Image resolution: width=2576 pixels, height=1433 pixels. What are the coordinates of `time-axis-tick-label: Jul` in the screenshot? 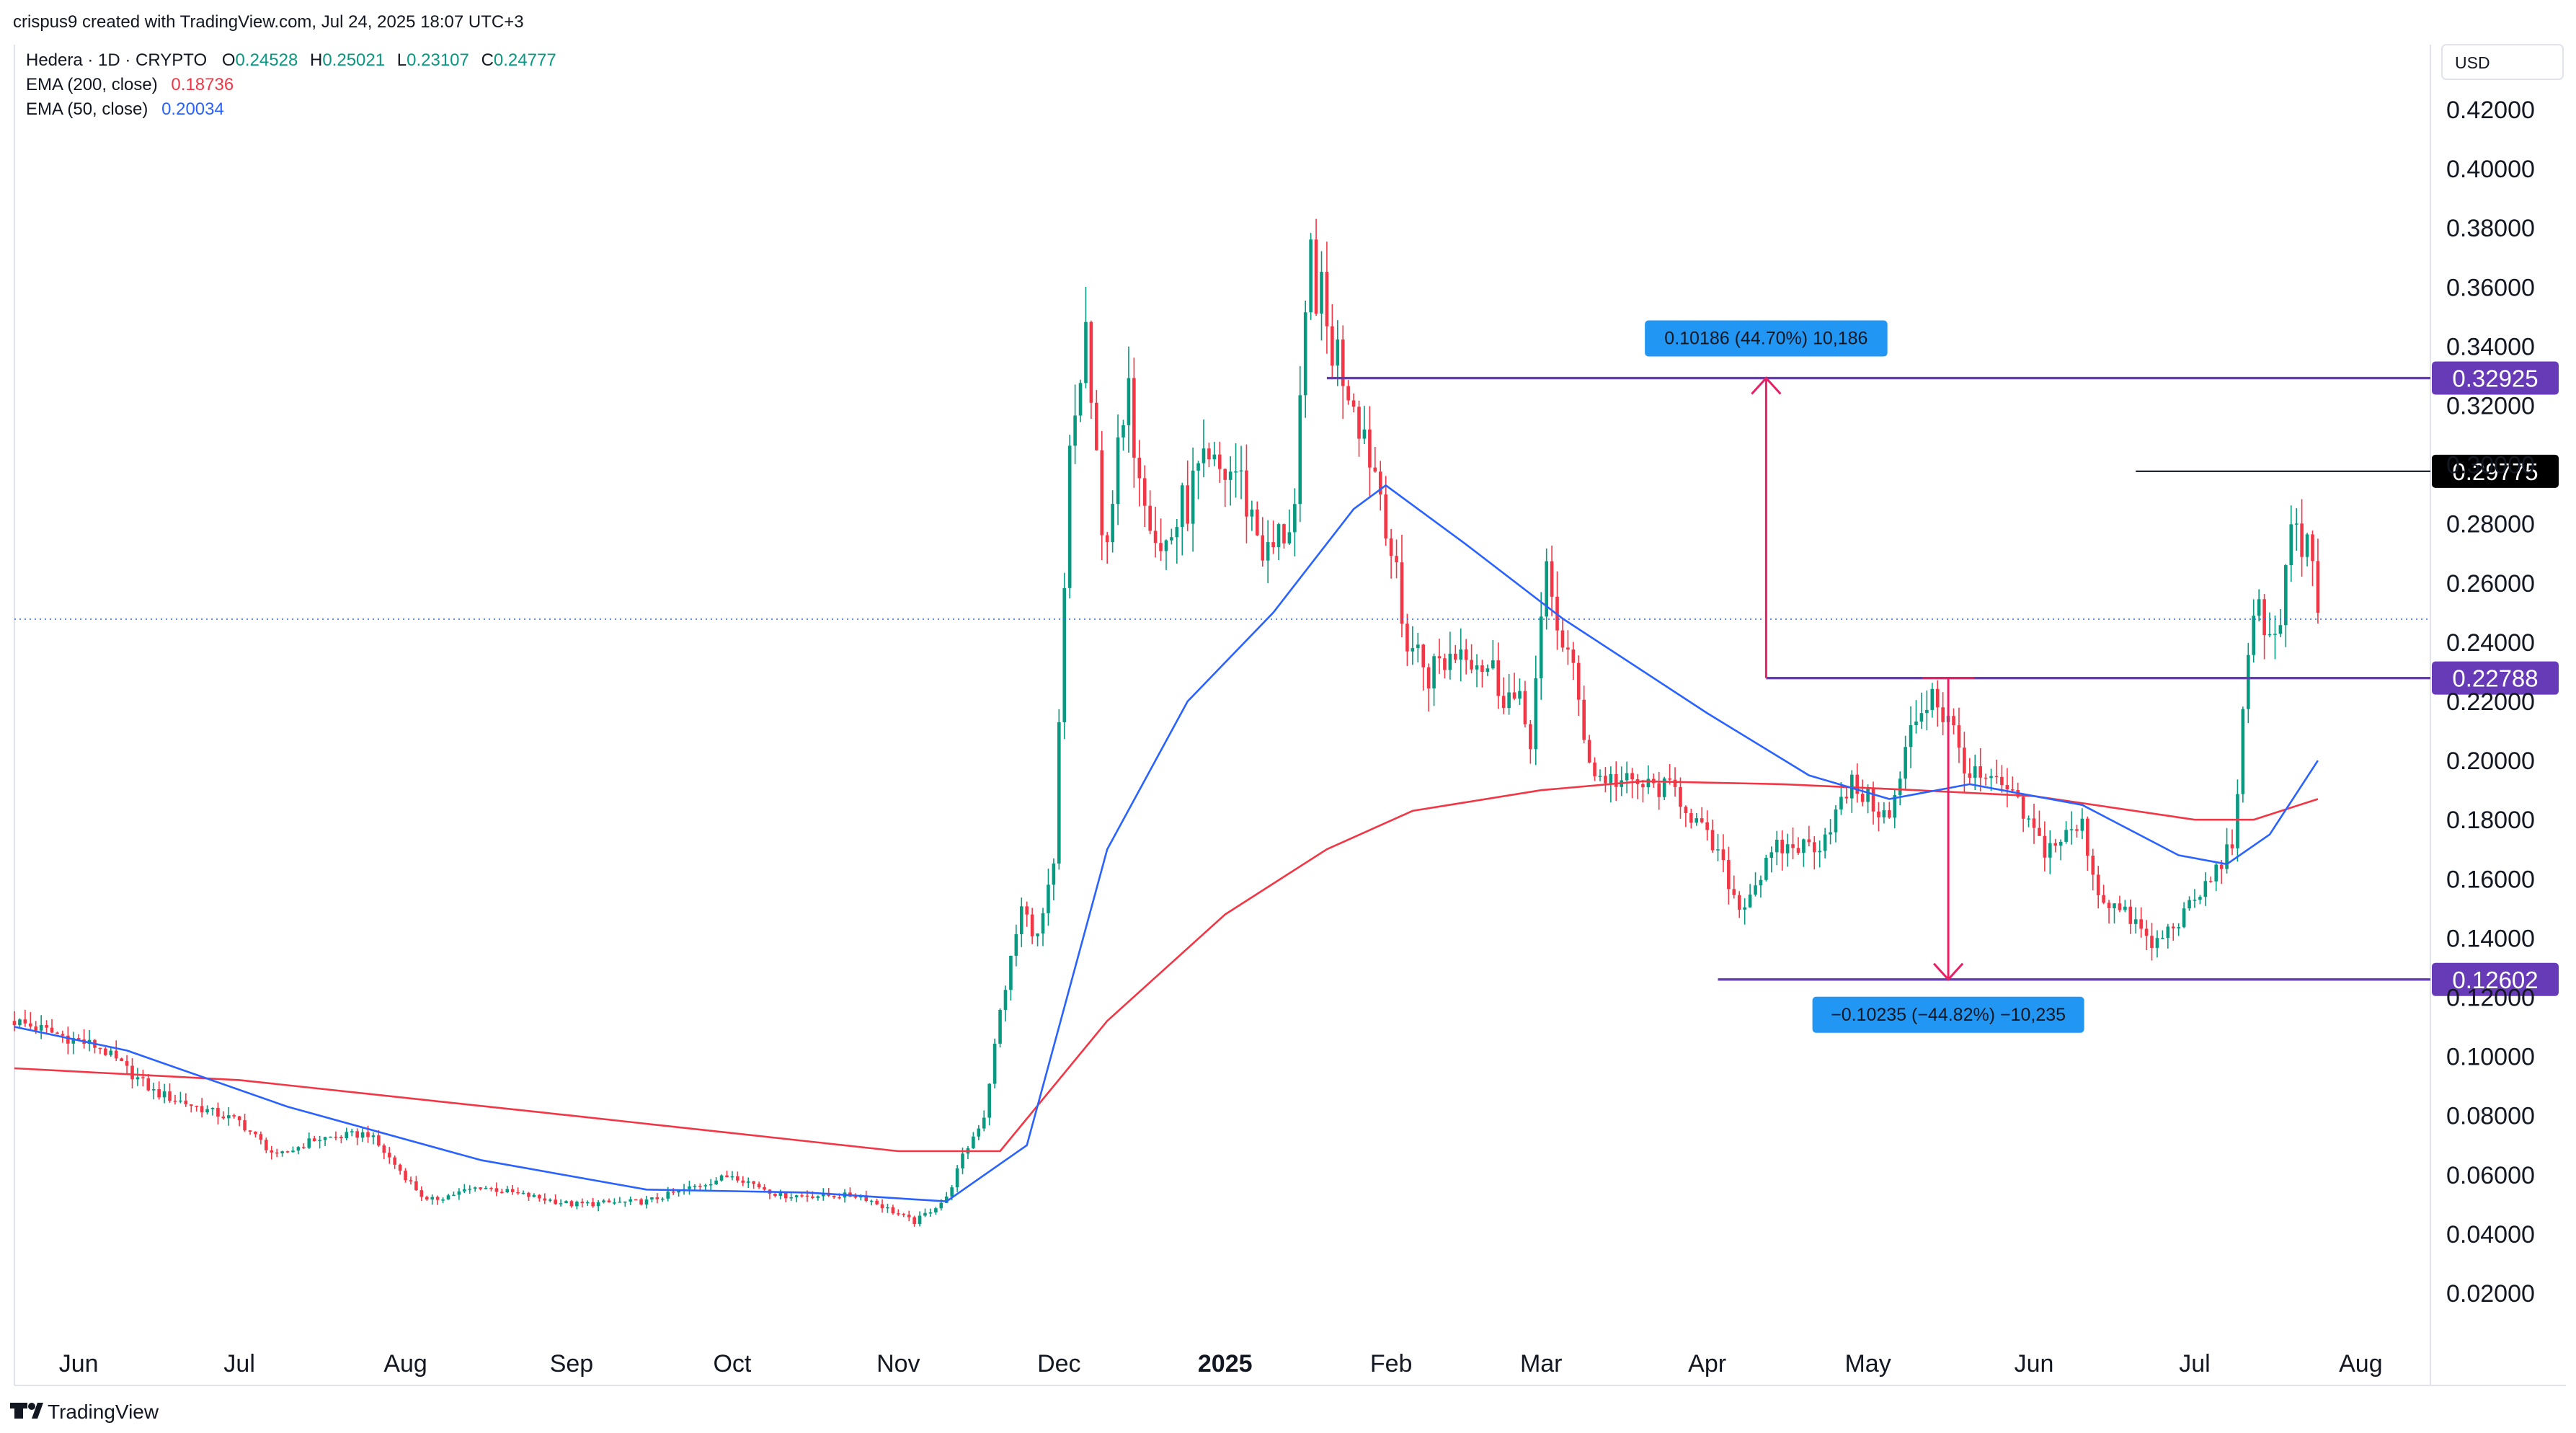 It's located at (239, 1363).